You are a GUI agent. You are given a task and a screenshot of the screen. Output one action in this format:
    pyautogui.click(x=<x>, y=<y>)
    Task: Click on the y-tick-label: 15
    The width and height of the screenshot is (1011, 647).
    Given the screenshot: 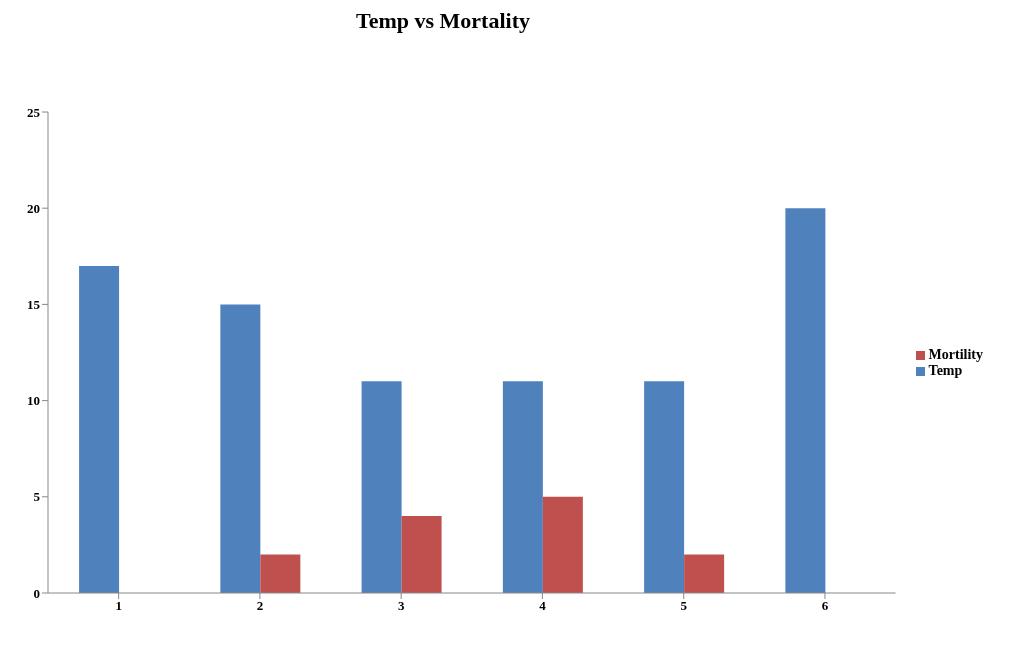 What is the action you would take?
    pyautogui.click(x=34, y=305)
    